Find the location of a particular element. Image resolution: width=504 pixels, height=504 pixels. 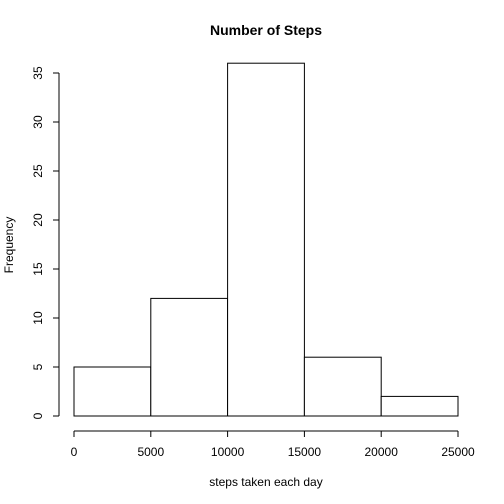

x-tick-label: 15000 is located at coordinates (305, 452).